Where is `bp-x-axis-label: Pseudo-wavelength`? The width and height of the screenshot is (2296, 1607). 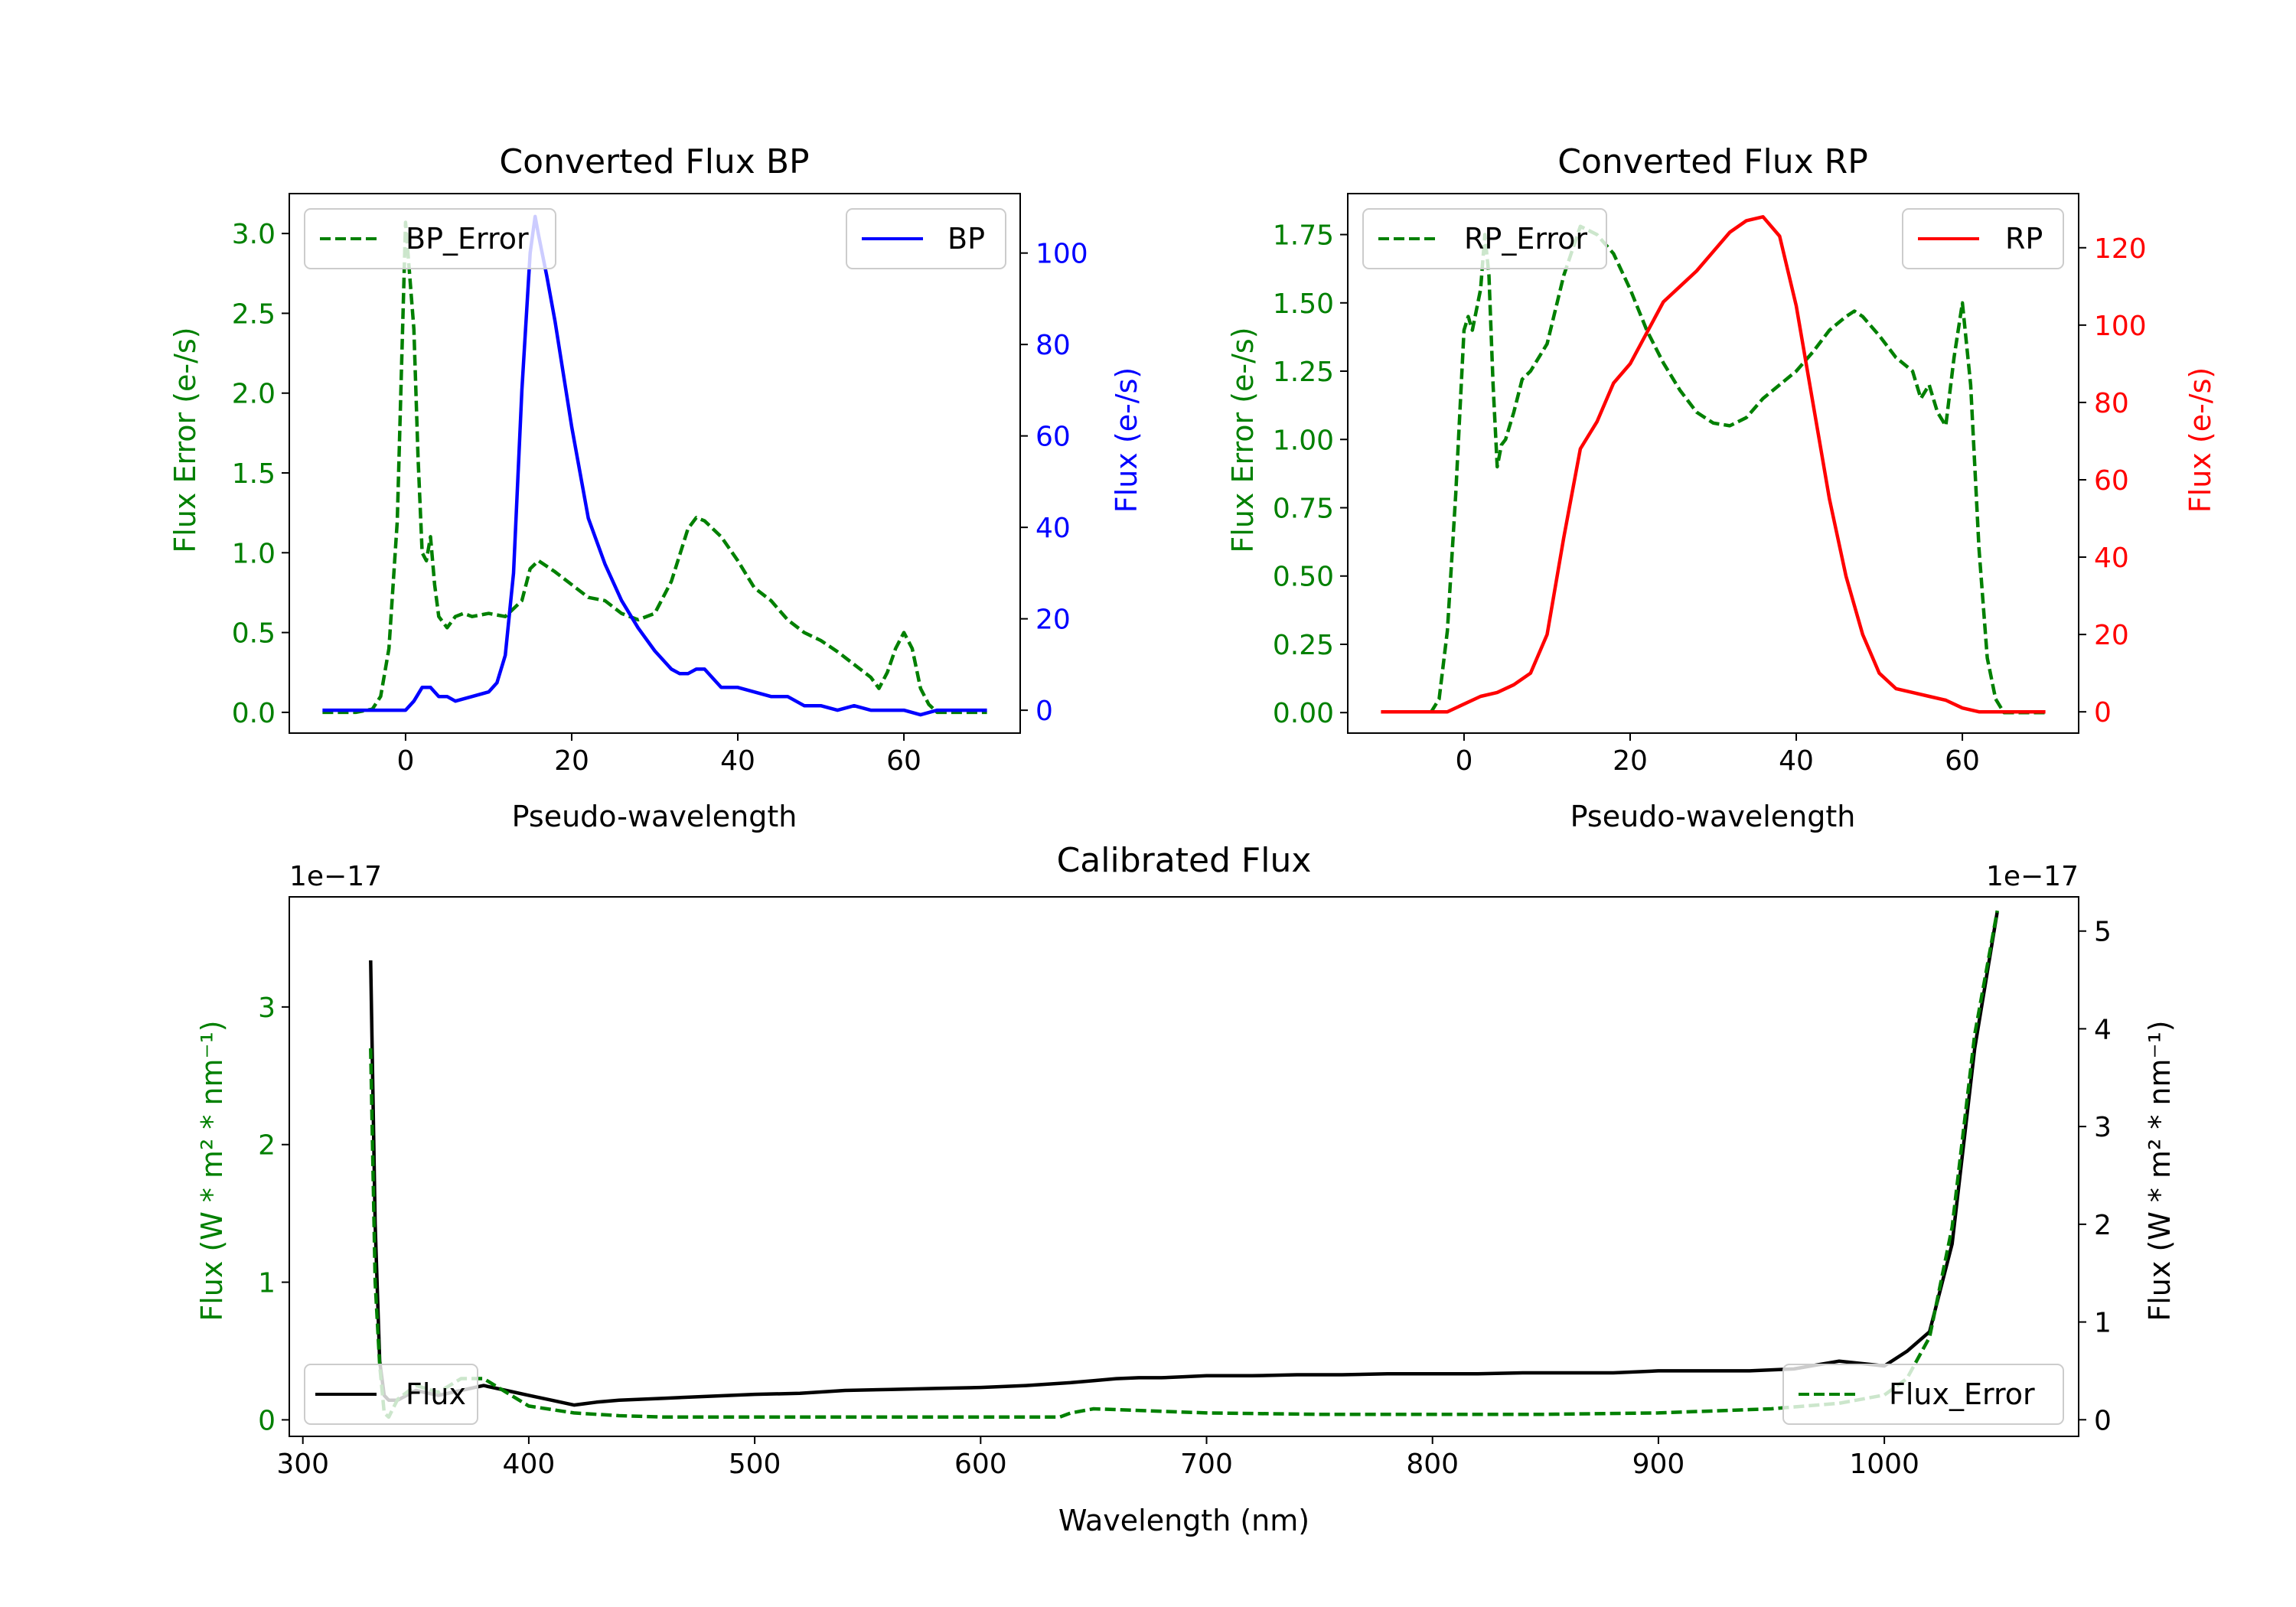 bp-x-axis-label: Pseudo-wavelength is located at coordinates (654, 817).